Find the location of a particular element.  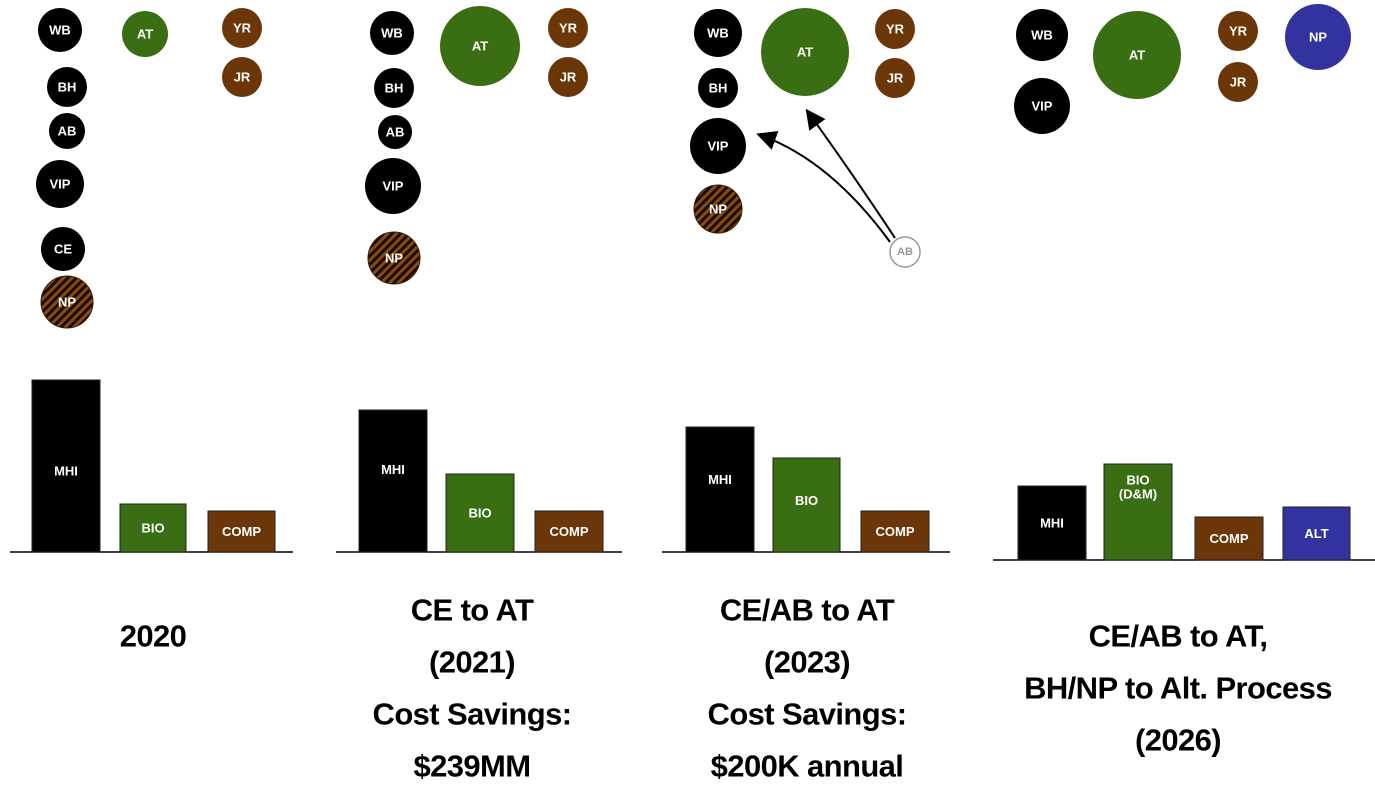

caption-line: CE/AB to AT is located at coordinates (807, 610).